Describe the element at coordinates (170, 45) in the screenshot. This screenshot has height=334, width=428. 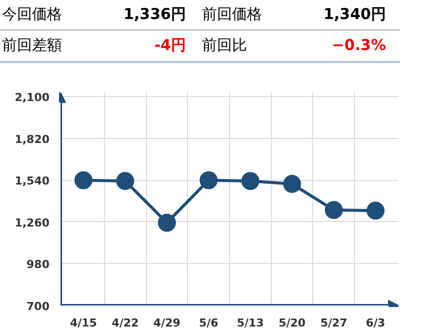
I see `text: -4円` at that location.